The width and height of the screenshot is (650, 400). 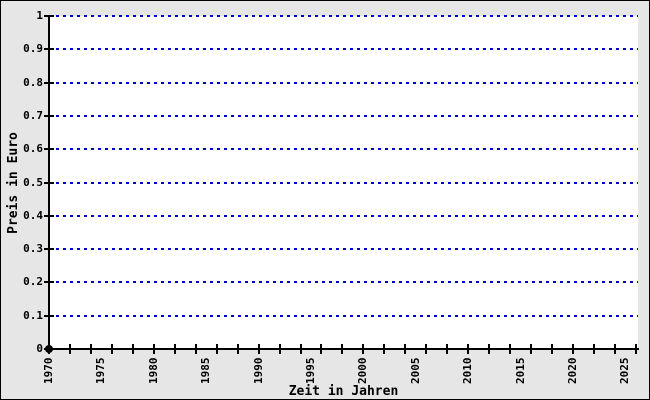 What do you see at coordinates (33, 82) in the screenshot?
I see `y-tick-label: 0.8` at bounding box center [33, 82].